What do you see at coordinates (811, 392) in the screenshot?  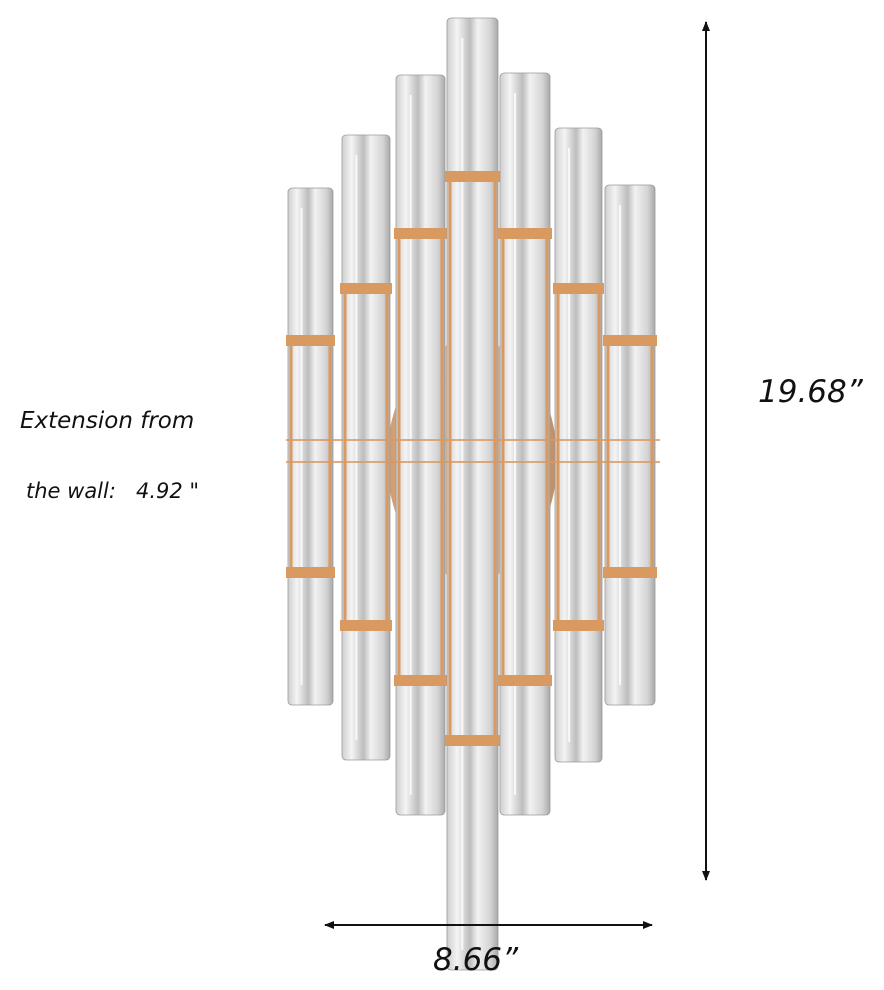 I see `height-label: 19.68”` at bounding box center [811, 392].